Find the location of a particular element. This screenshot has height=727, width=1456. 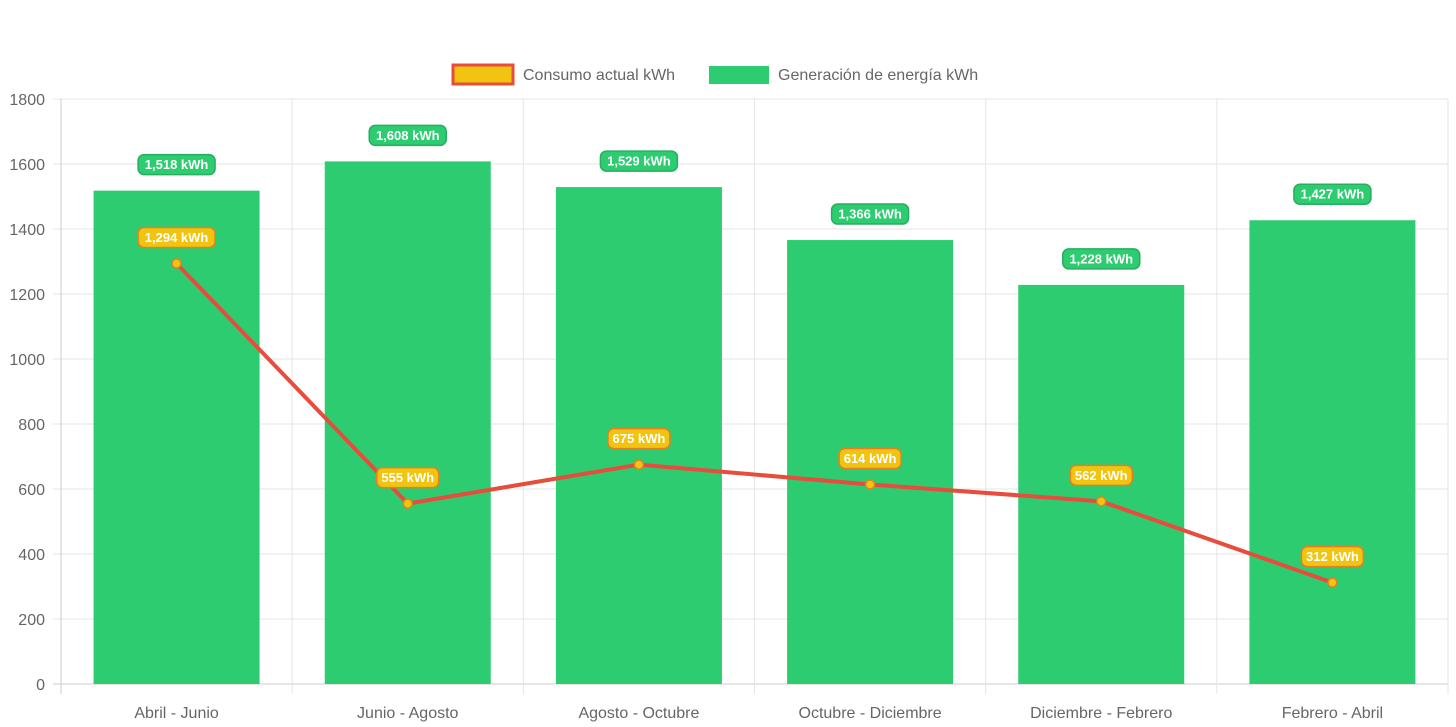

y-tick-label: 0 is located at coordinates (40, 685).